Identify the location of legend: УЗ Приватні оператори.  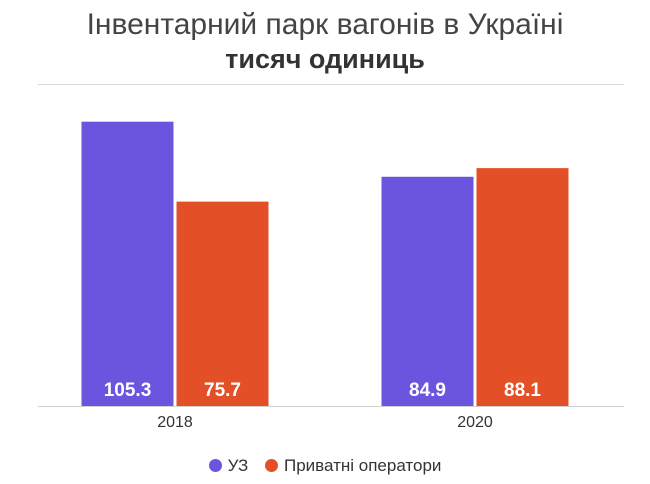
(325, 466).